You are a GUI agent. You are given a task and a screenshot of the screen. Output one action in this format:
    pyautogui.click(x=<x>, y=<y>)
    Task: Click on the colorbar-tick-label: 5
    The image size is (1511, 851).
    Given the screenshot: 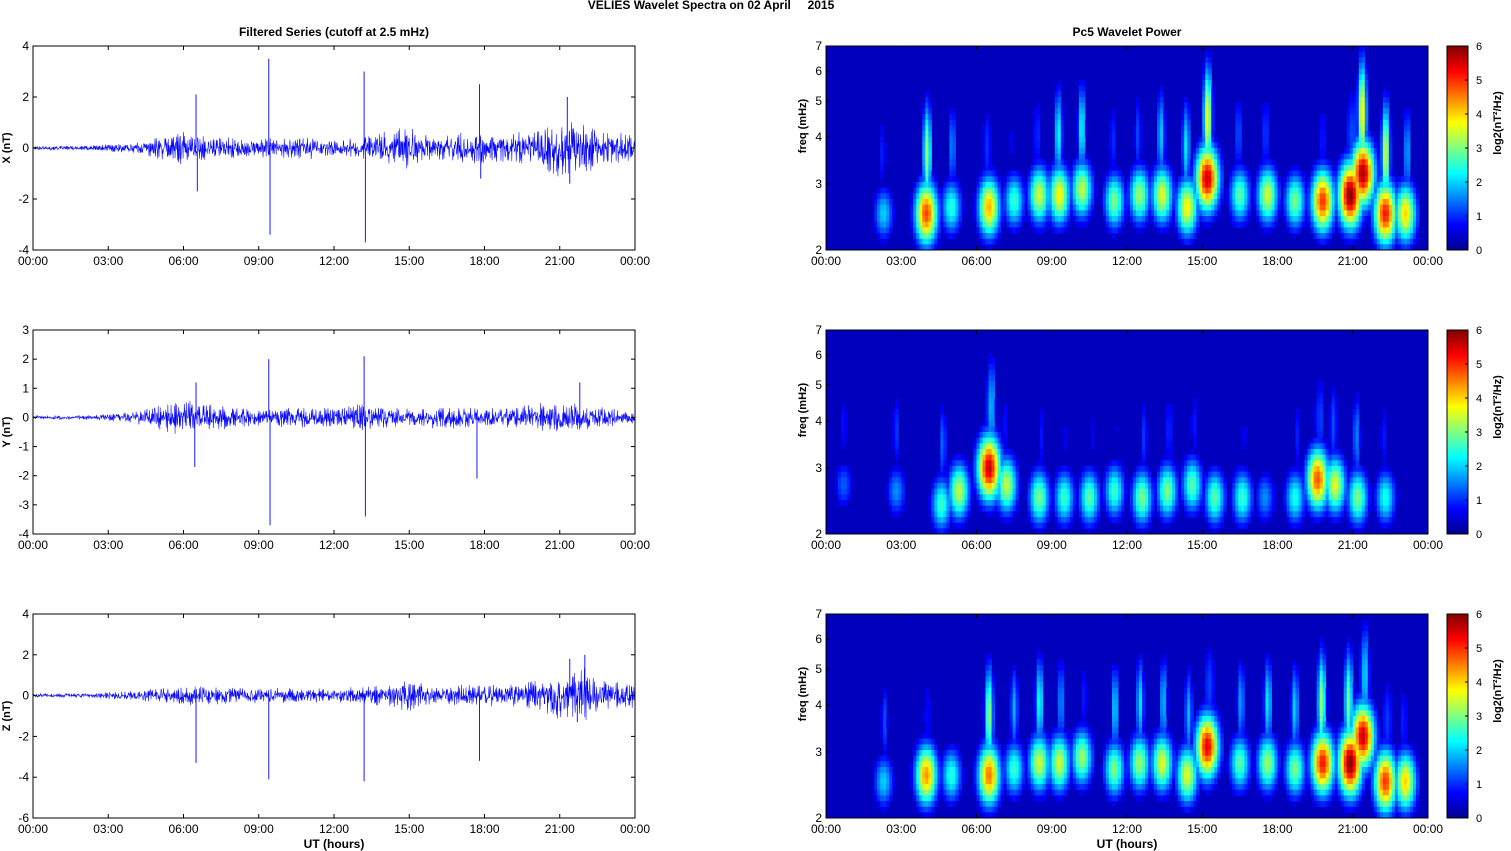 What is the action you would take?
    pyautogui.click(x=1479, y=365)
    